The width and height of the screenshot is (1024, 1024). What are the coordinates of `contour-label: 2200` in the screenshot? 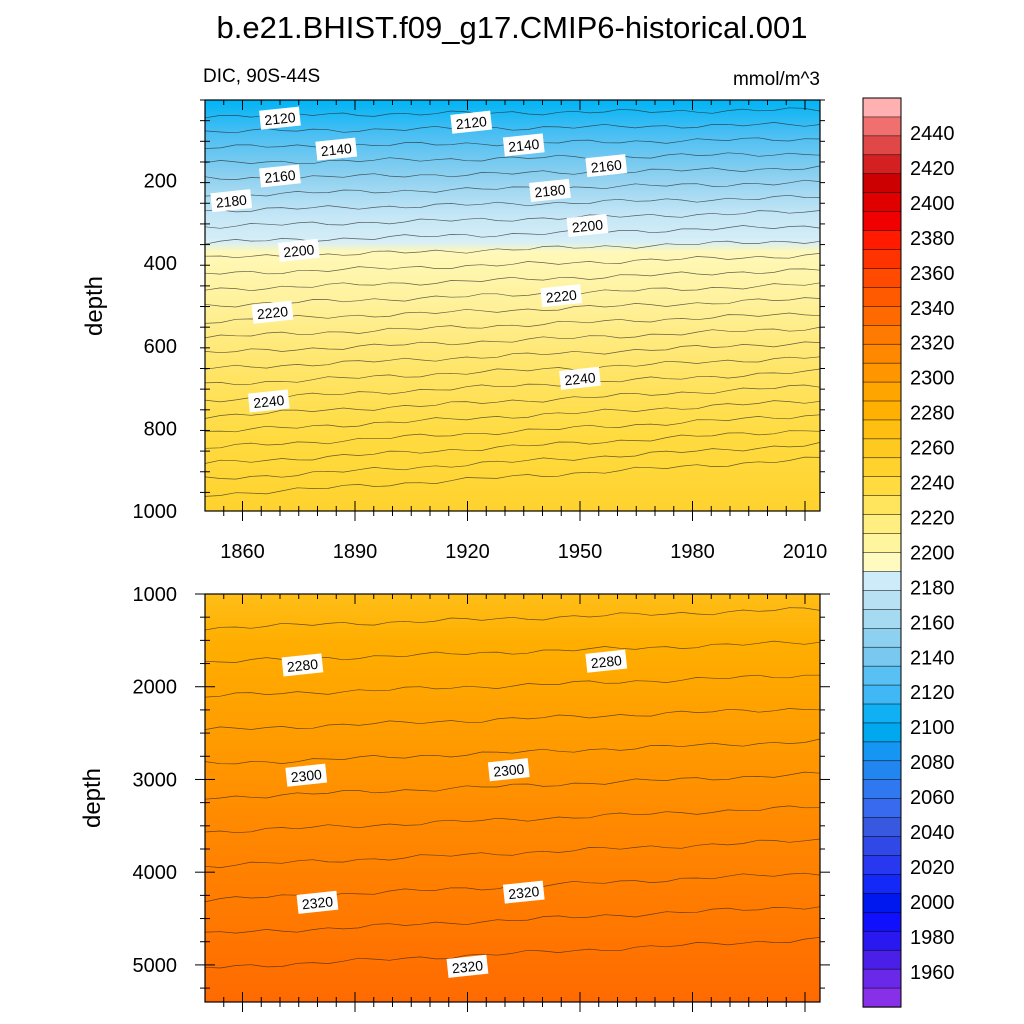 It's located at (587, 225).